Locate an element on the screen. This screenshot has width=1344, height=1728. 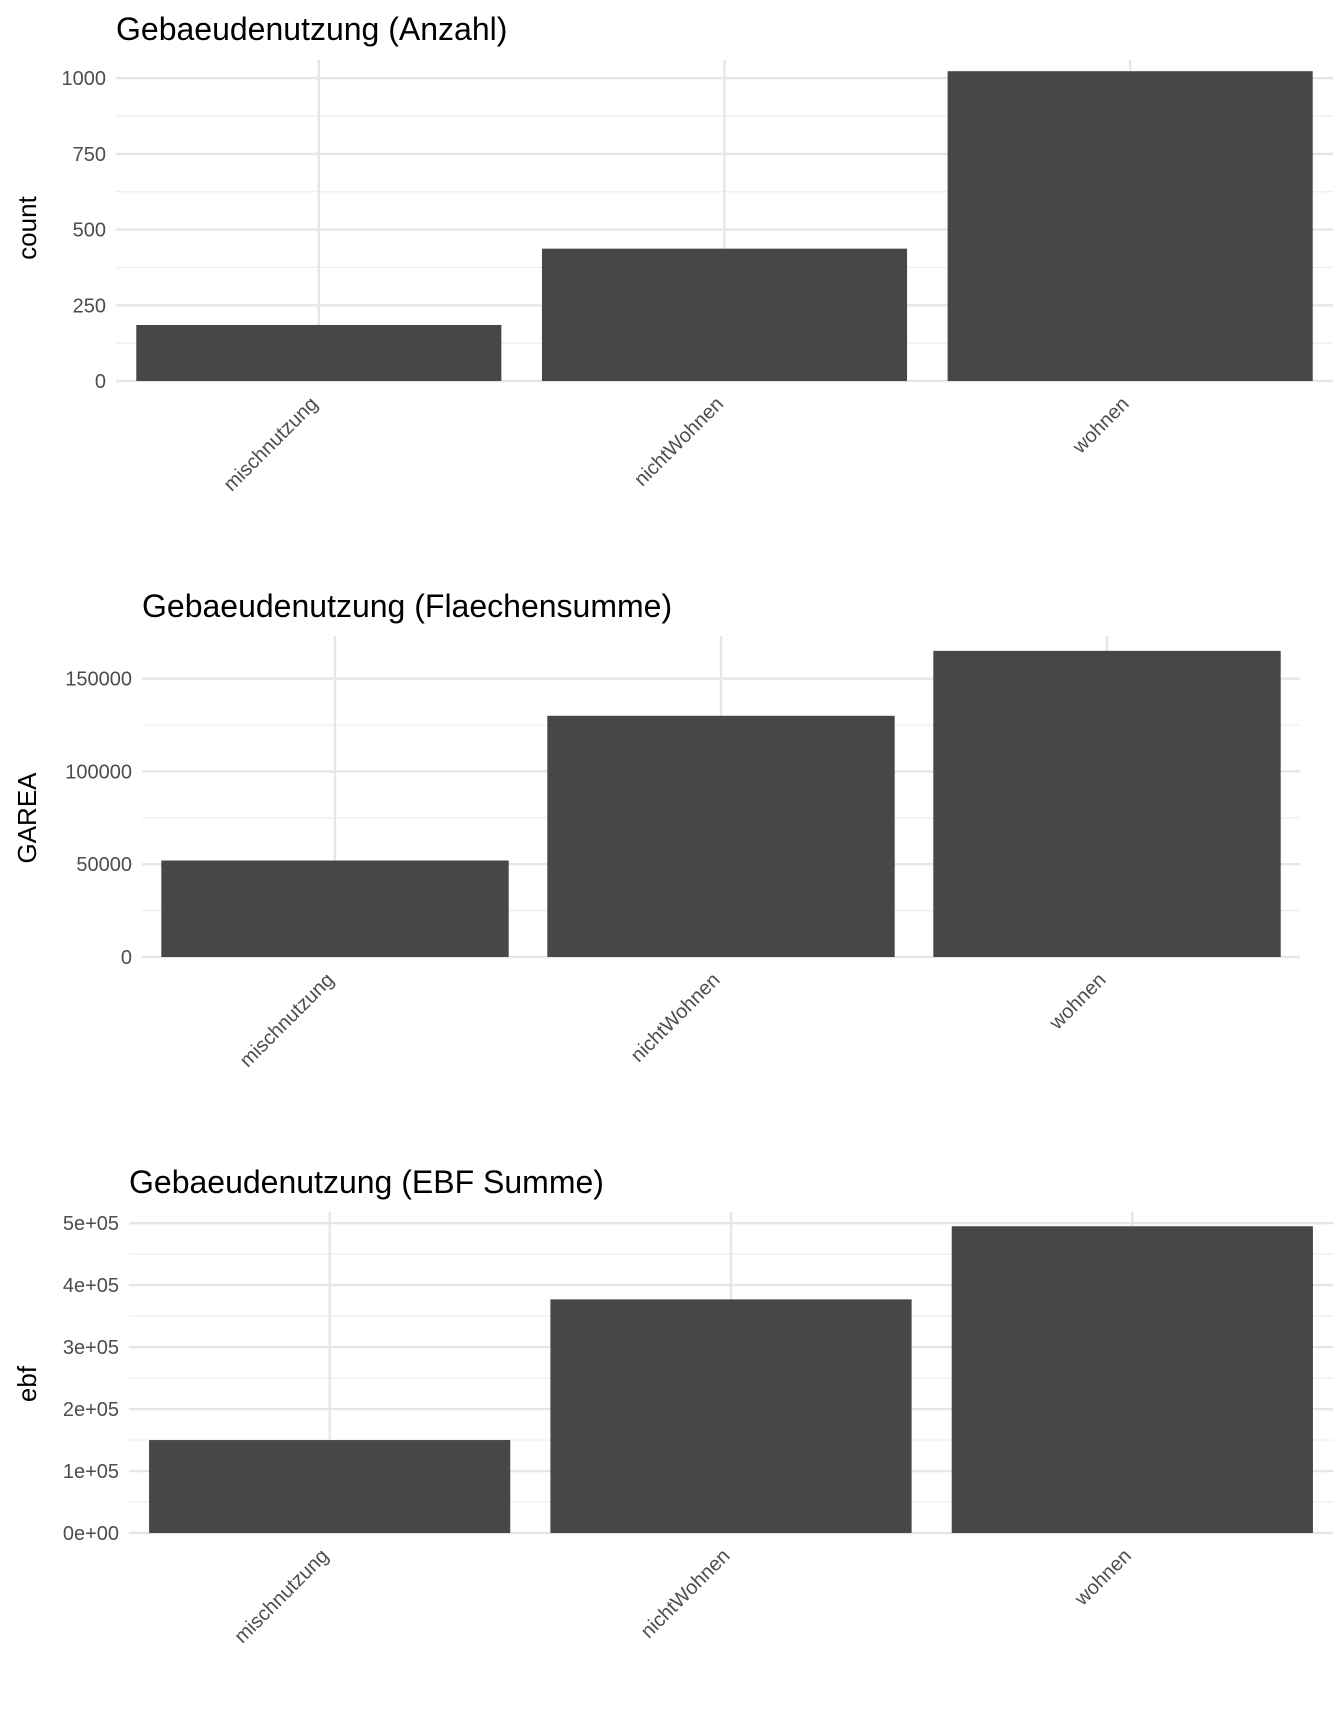
y-tick-label: 150000 is located at coordinates (98, 680).